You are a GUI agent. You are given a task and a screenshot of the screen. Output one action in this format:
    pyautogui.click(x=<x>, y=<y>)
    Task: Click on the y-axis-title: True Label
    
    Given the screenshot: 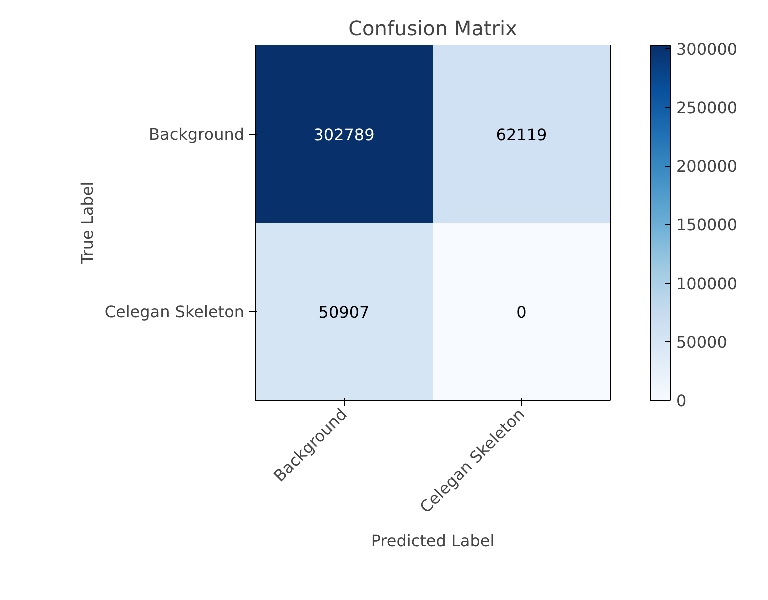 What is the action you would take?
    pyautogui.click(x=87, y=224)
    